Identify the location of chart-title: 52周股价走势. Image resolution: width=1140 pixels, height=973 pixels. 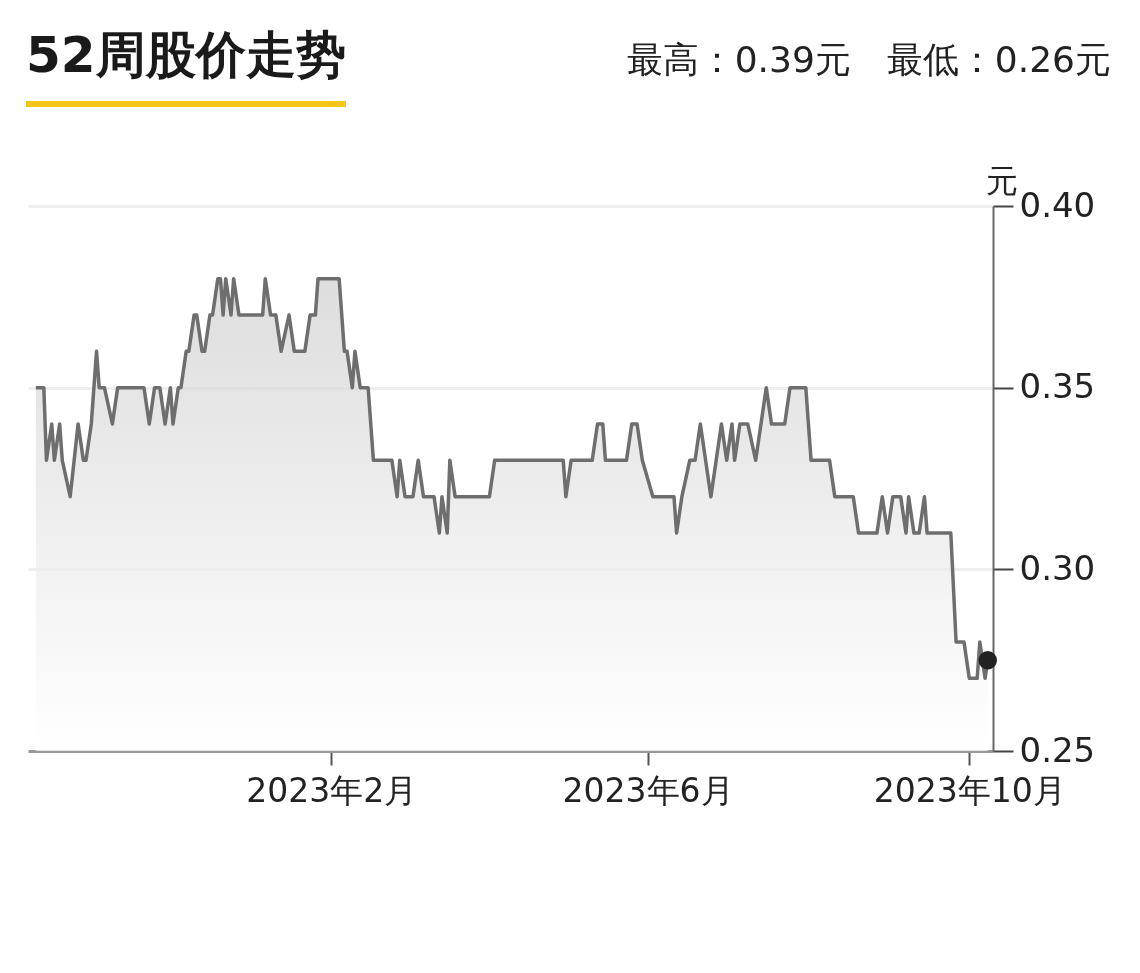
(186, 64).